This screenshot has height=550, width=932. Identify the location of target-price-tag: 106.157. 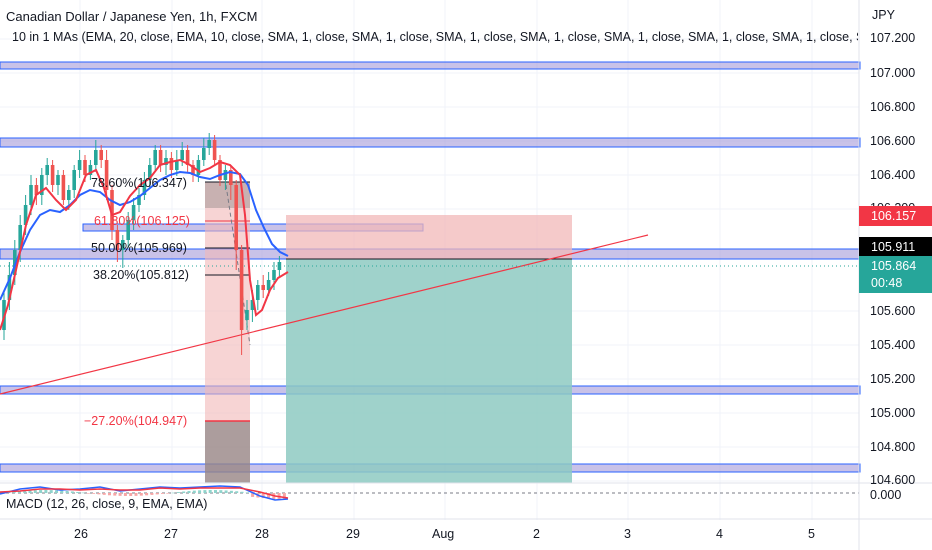
(895, 216).